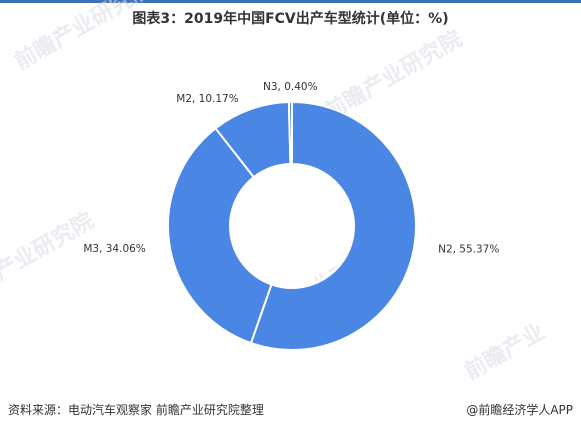 Image resolution: width=581 pixels, height=428 pixels. Describe the element at coordinates (290, 133) in the screenshot. I see `slice-n3` at that location.